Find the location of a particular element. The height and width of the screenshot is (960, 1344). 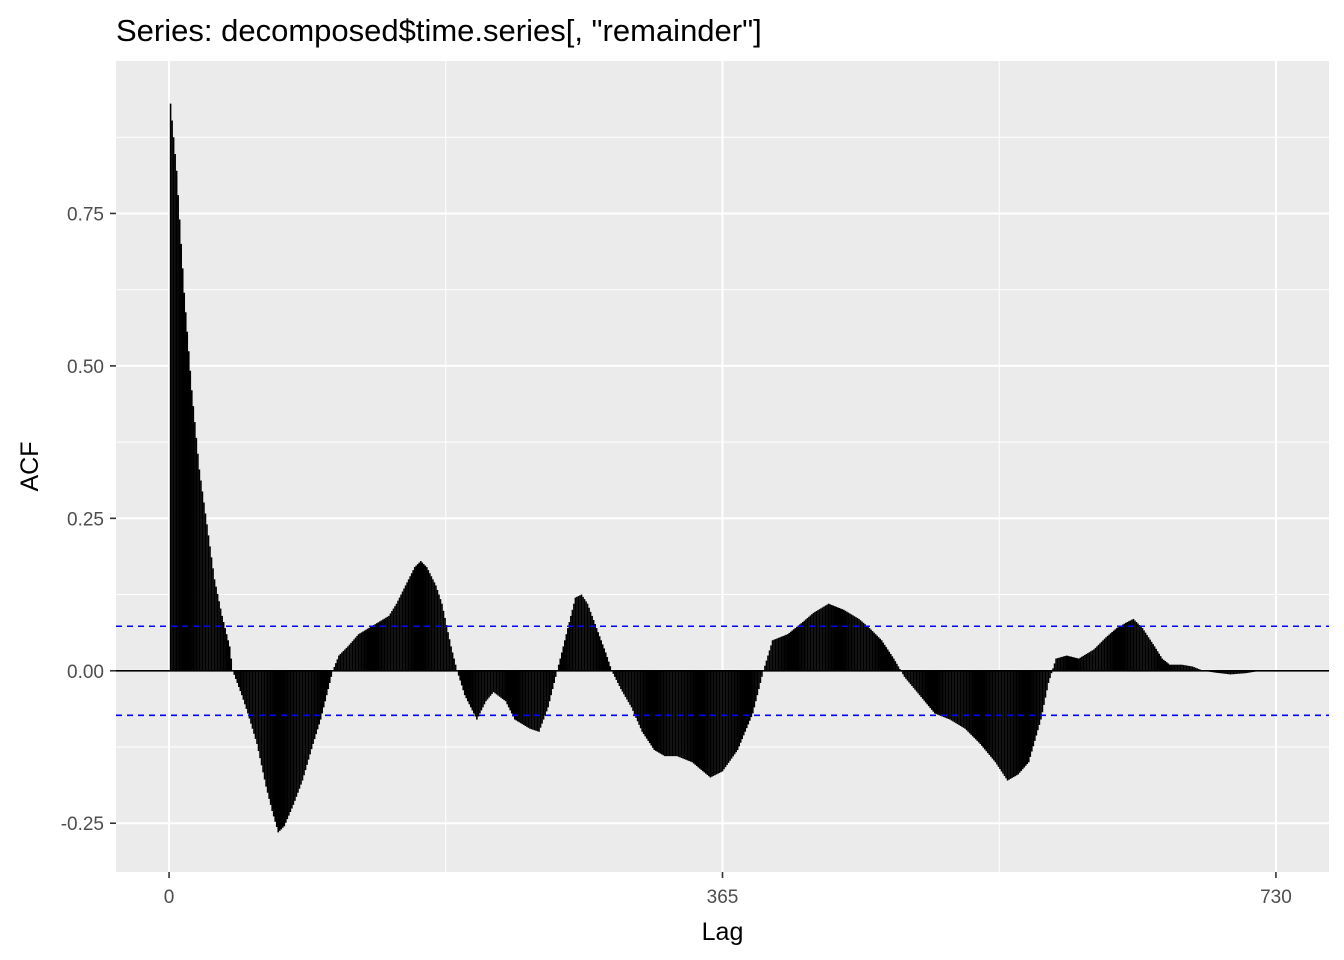

y-tick-label: -0.25 is located at coordinates (82, 824).